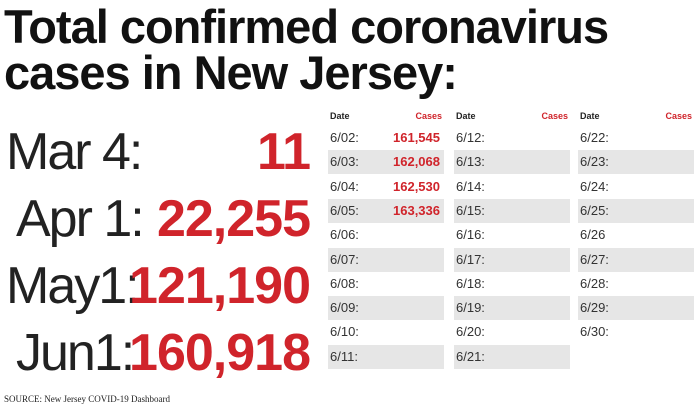  What do you see at coordinates (284, 152) in the screenshot?
I see `milestone-count: 11` at bounding box center [284, 152].